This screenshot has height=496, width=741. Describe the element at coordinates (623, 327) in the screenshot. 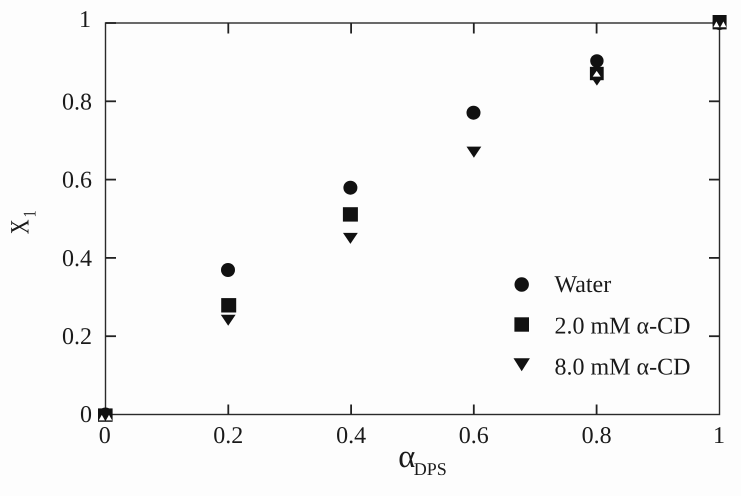

I see `svg-text: 2.0 mM α-CD` at that location.